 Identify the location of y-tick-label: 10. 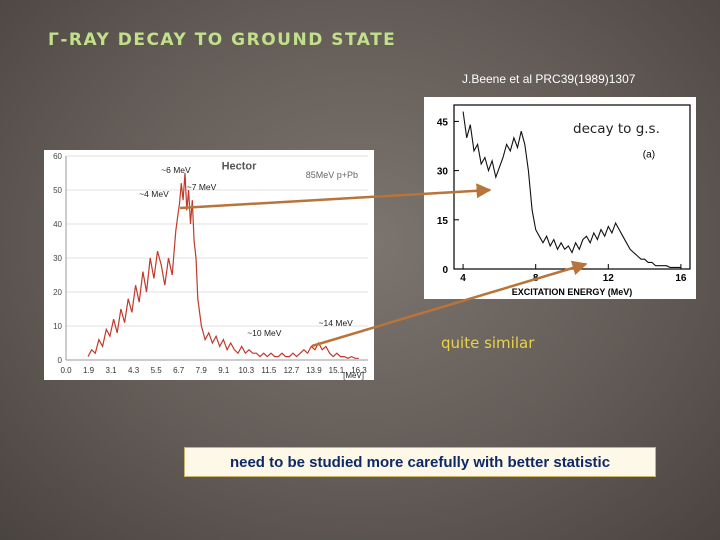
(57, 326).